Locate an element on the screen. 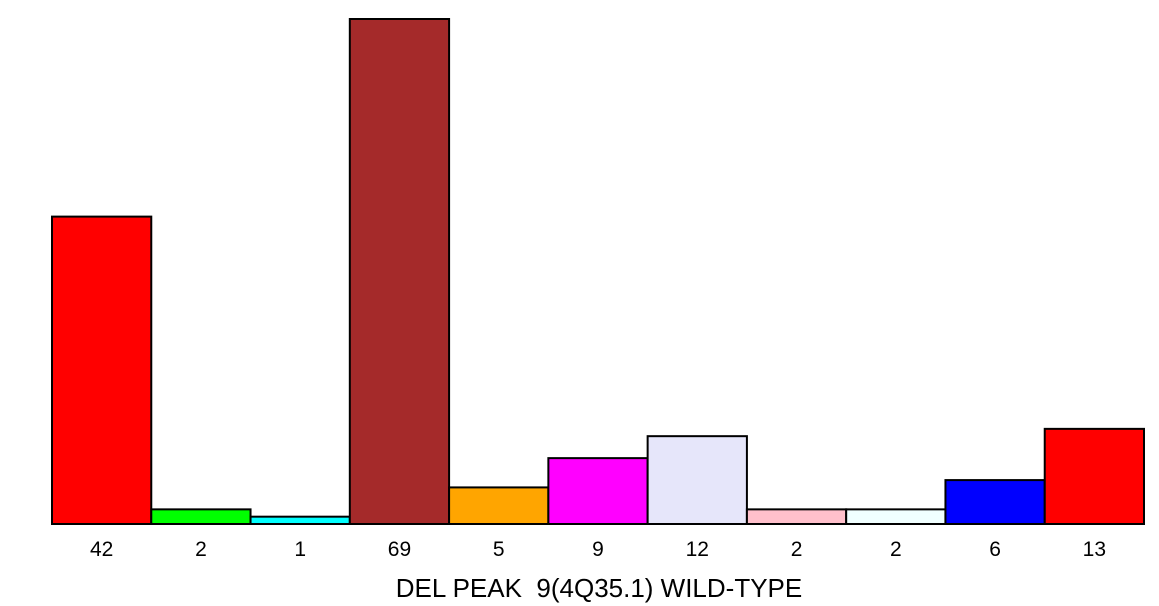 The image size is (1159, 606). x-tick-label-6: 9 is located at coordinates (598, 549).